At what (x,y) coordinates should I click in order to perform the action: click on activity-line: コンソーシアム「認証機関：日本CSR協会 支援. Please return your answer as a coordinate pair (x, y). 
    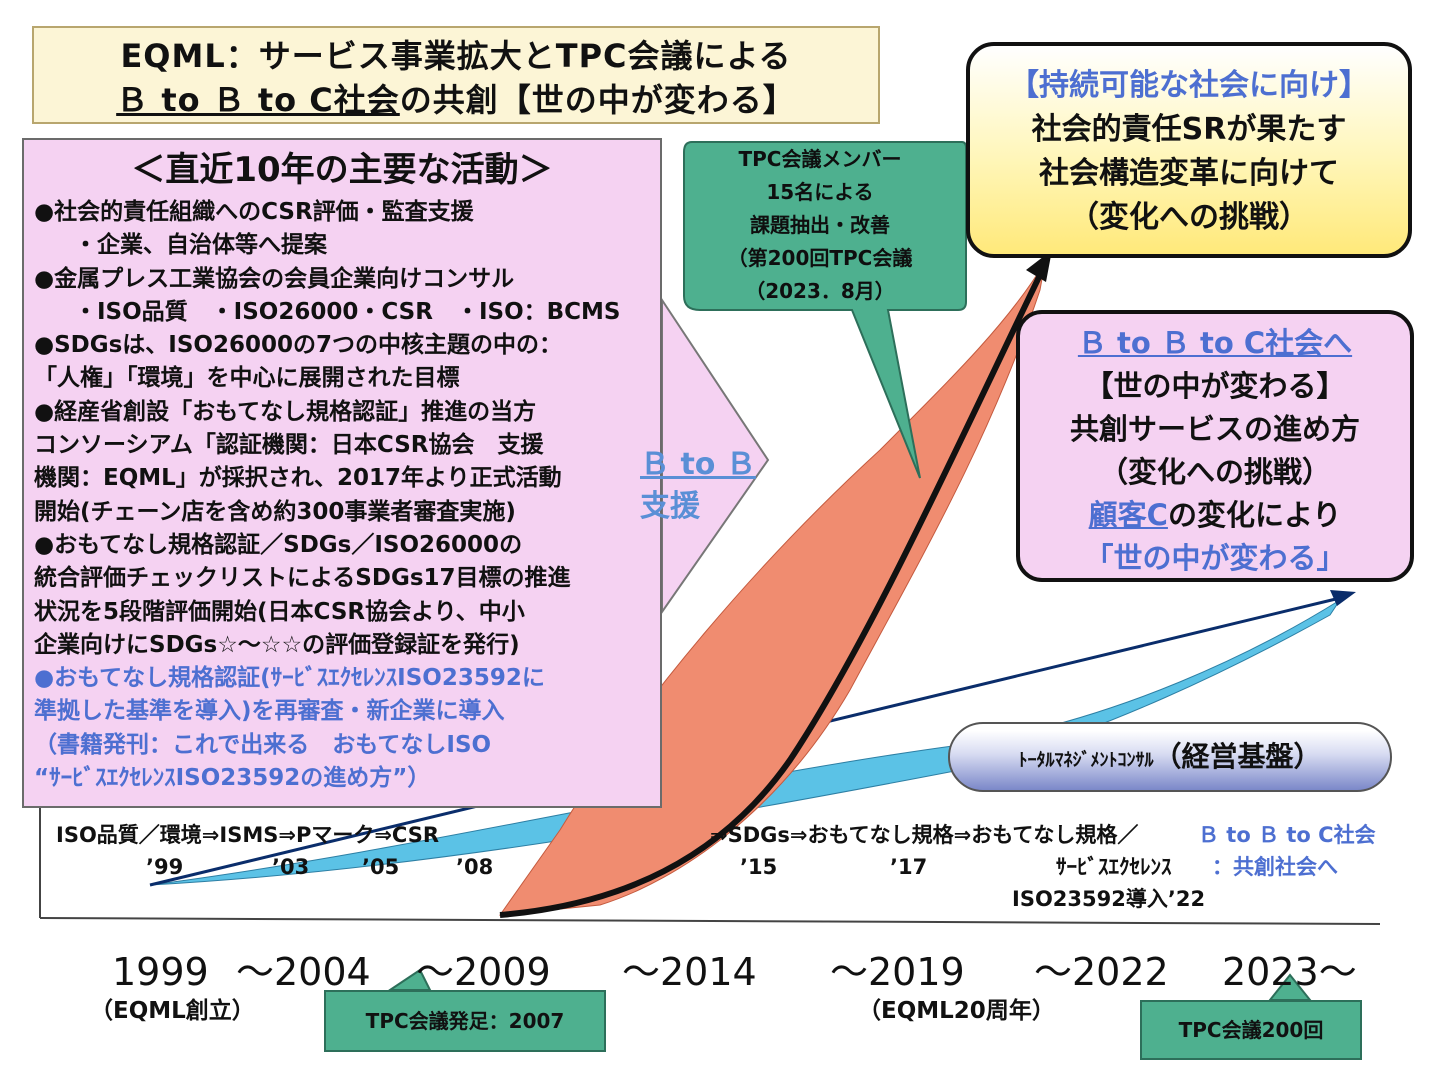
    Looking at the image, I should click on (289, 445).